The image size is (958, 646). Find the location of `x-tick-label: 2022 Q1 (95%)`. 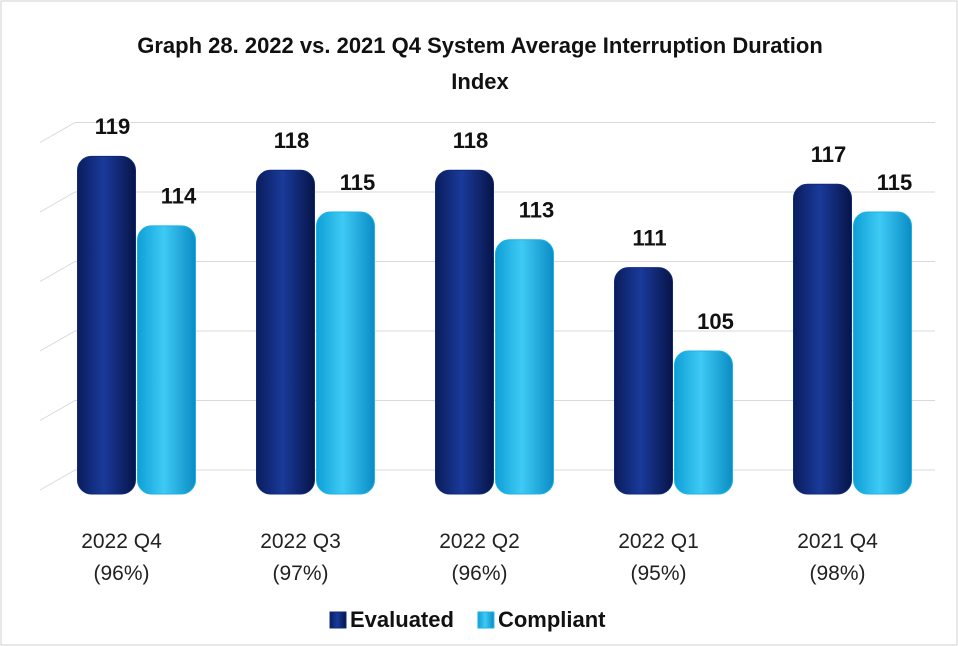

x-tick-label: 2022 Q1 (95%) is located at coordinates (658, 557).